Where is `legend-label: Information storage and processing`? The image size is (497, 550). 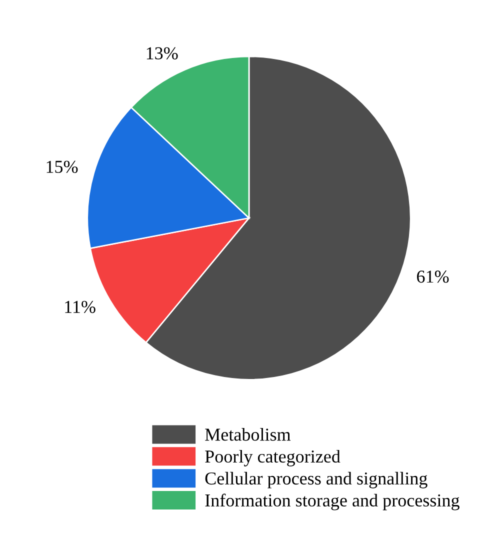 legend-label: Information storage and processing is located at coordinates (332, 502).